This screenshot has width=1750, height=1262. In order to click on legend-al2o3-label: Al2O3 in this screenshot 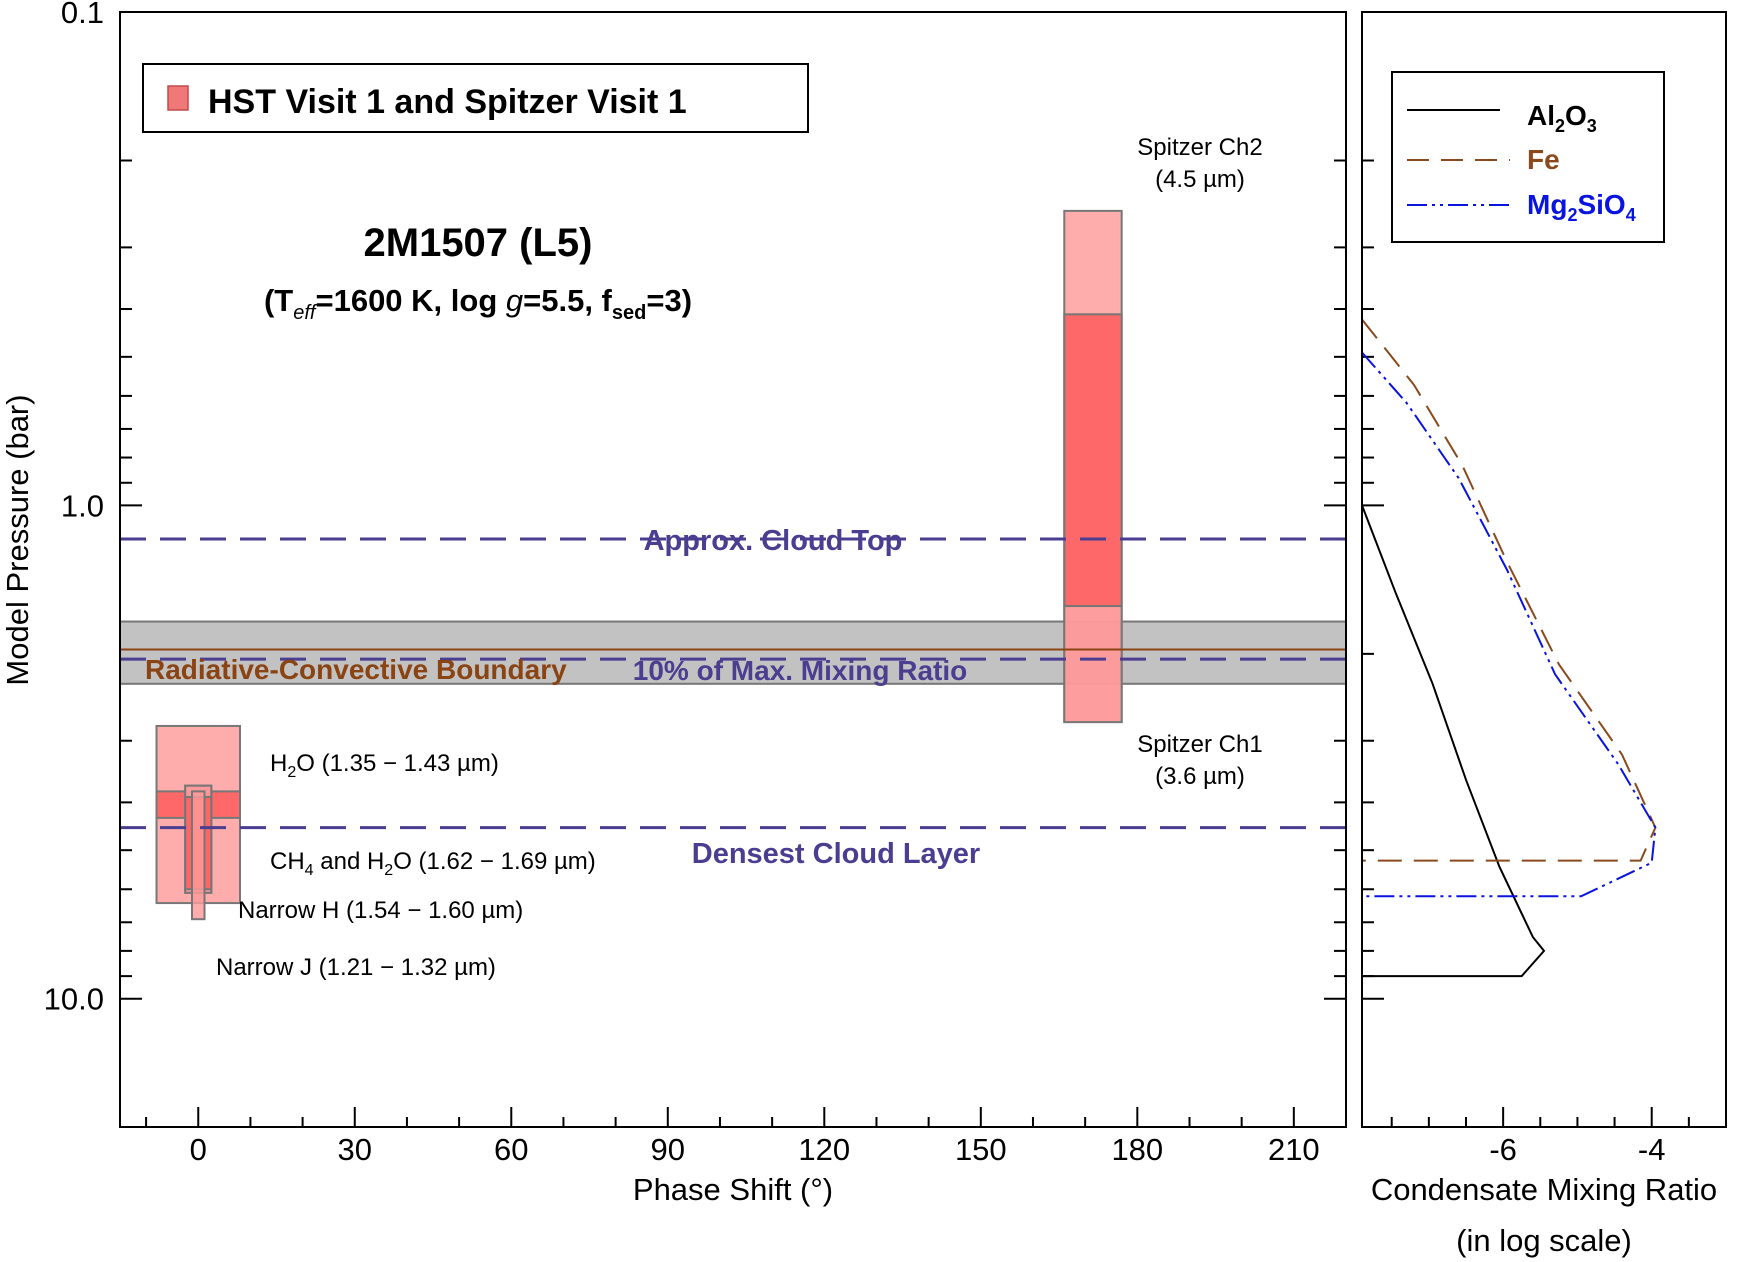, I will do `click(1562, 118)`.